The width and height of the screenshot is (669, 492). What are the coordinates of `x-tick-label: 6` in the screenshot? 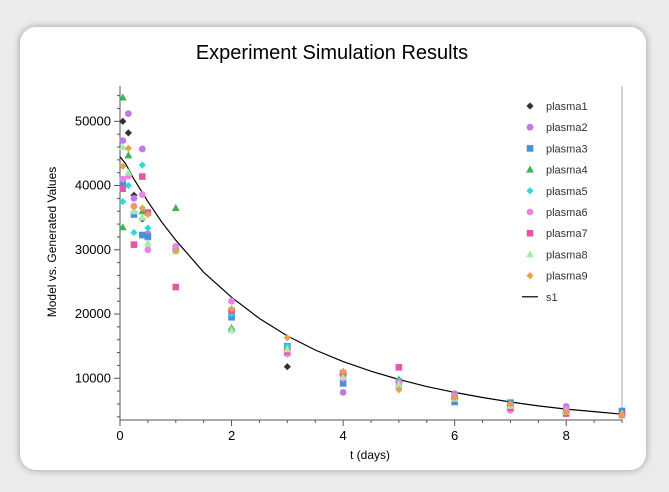 It's located at (454, 435).